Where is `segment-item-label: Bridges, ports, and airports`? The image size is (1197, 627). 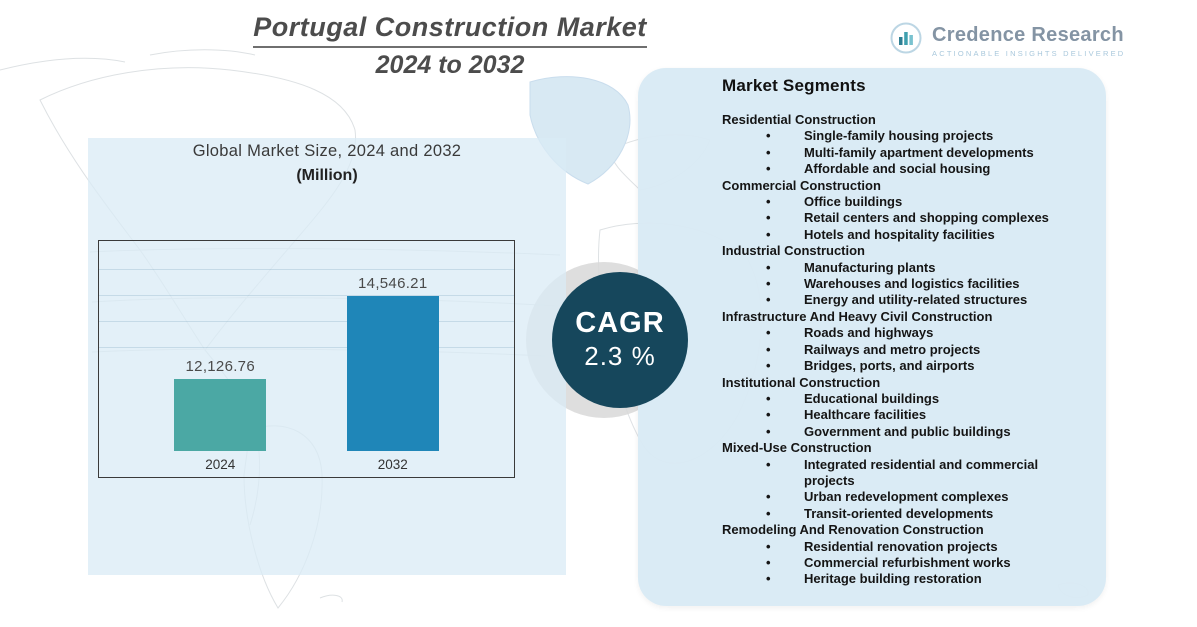
segment-item-label: Bridges, ports, and airports is located at coordinates (889, 366).